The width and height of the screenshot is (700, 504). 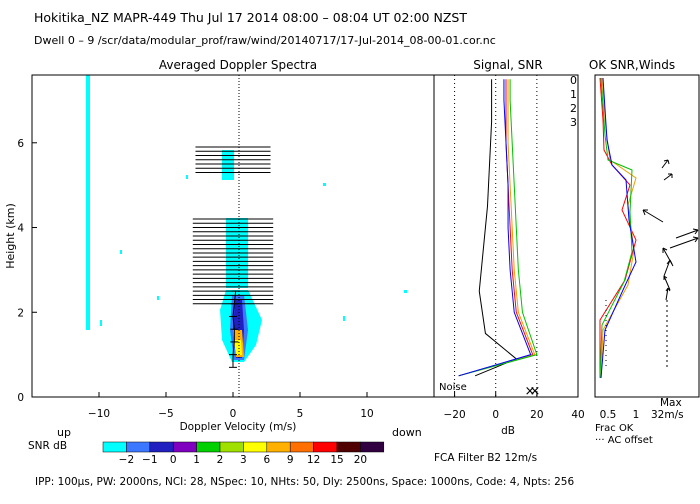 What do you see at coordinates (507, 65) in the screenshot?
I see `snr-title: Signal, SNR` at bounding box center [507, 65].